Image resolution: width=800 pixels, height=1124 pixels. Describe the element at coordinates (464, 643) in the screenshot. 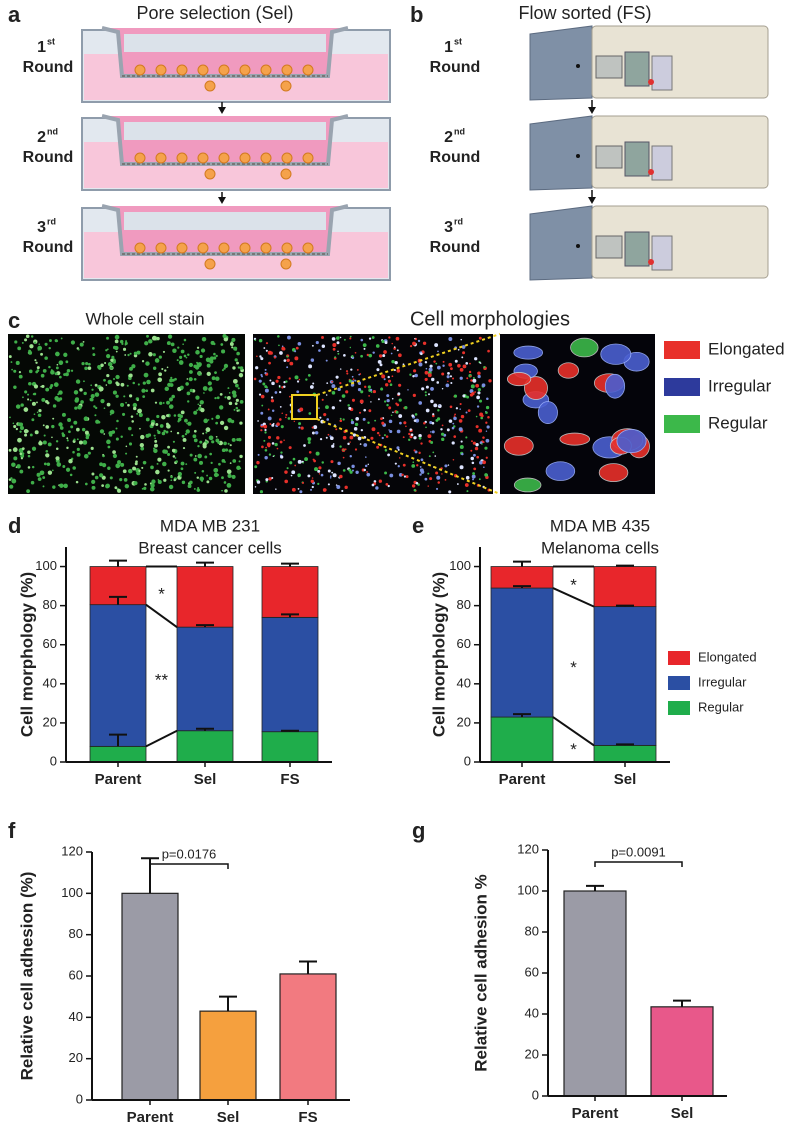

I see `y-tick-label: 60` at that location.